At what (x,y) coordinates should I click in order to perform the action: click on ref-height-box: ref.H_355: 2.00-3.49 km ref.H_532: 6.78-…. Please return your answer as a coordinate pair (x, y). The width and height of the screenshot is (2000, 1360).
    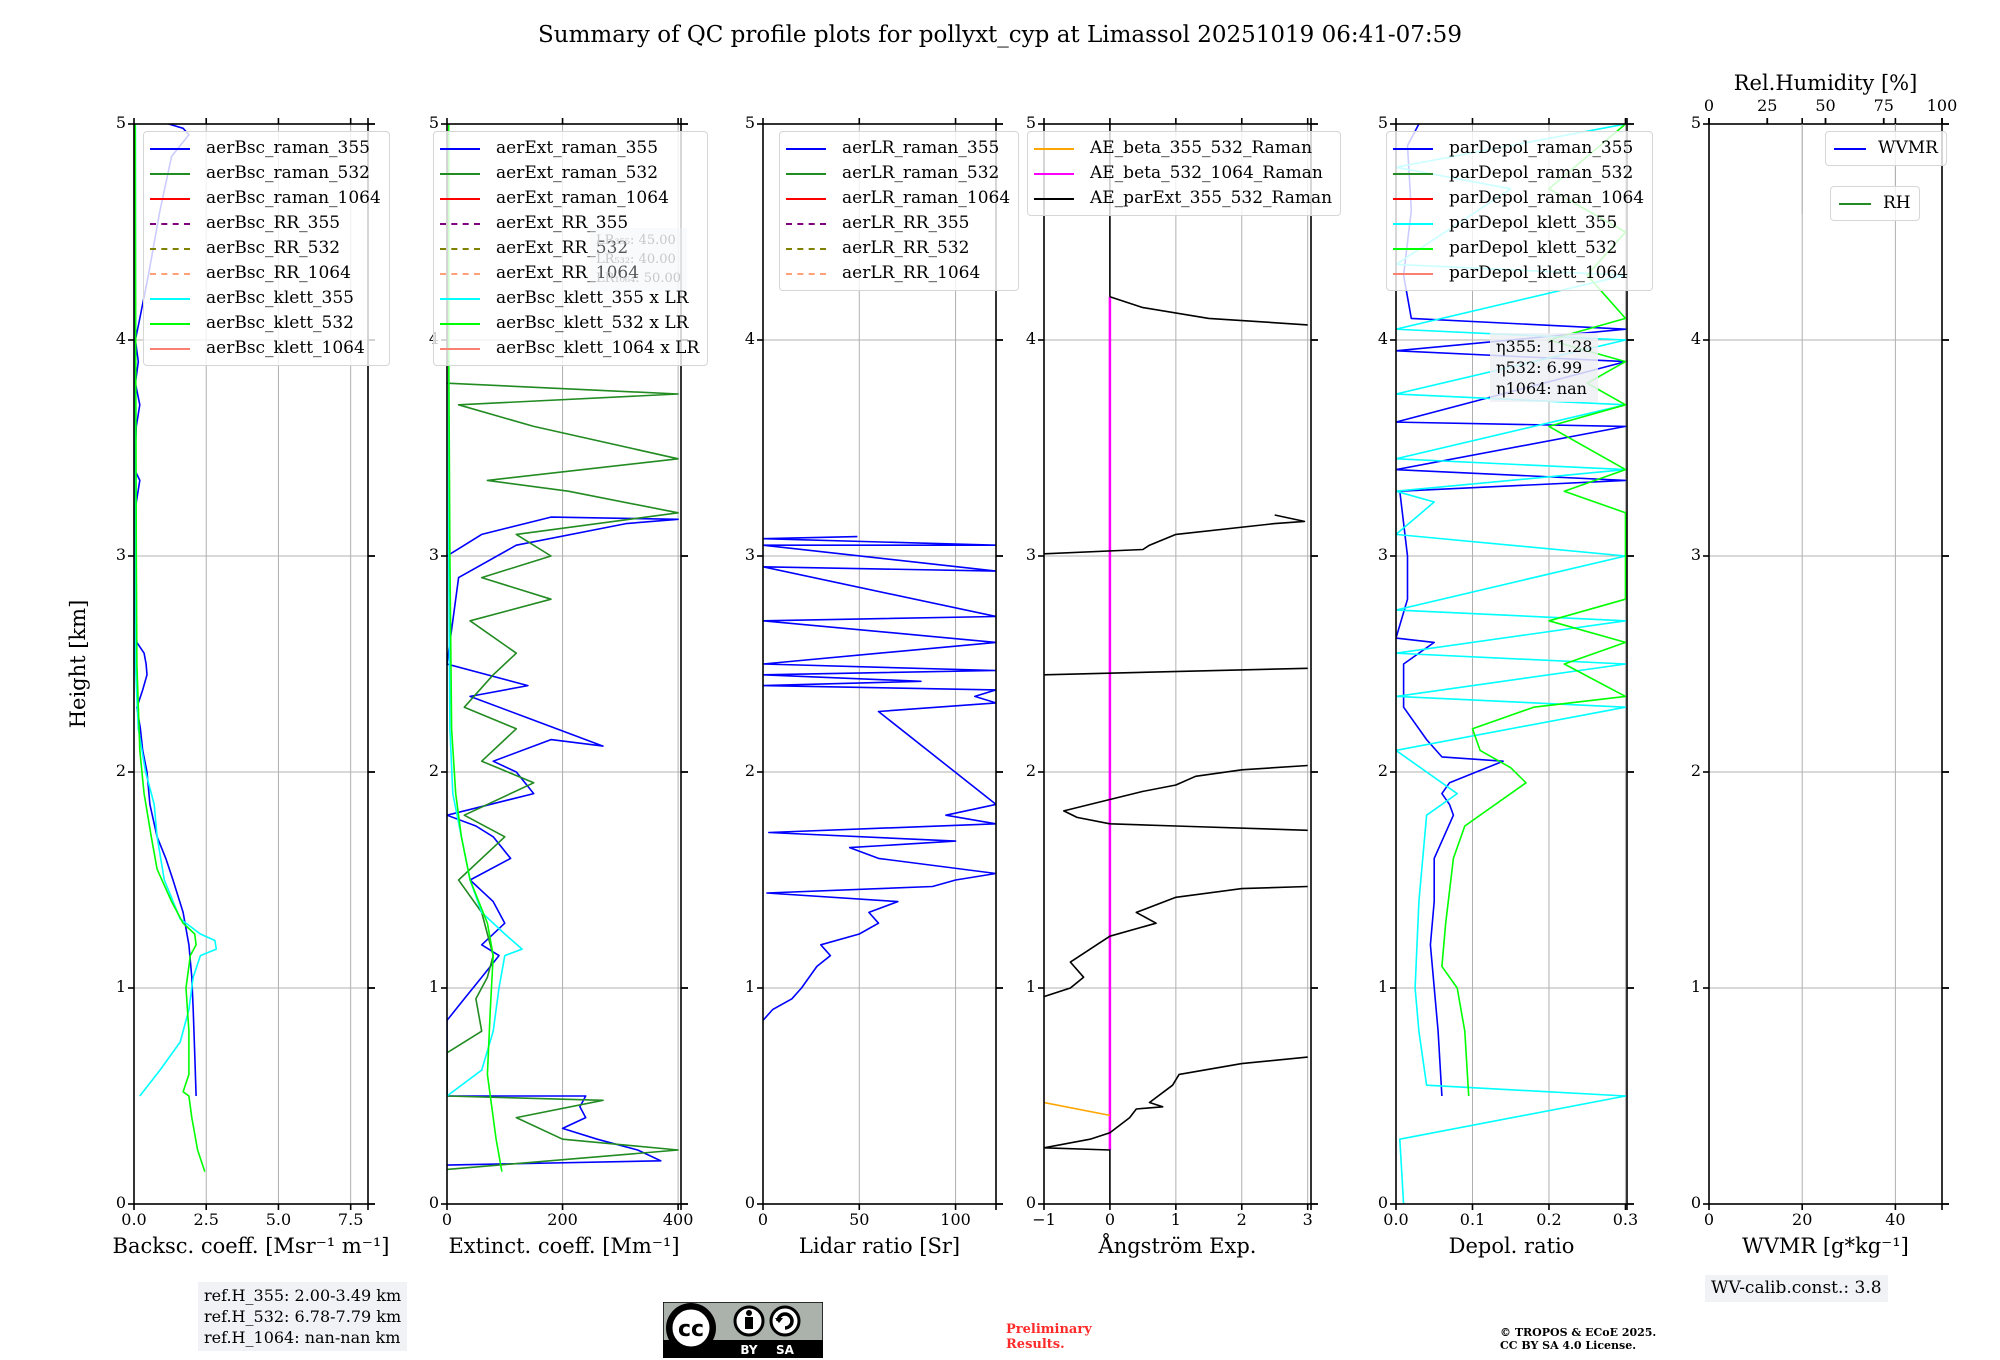
    Looking at the image, I should click on (303, 1316).